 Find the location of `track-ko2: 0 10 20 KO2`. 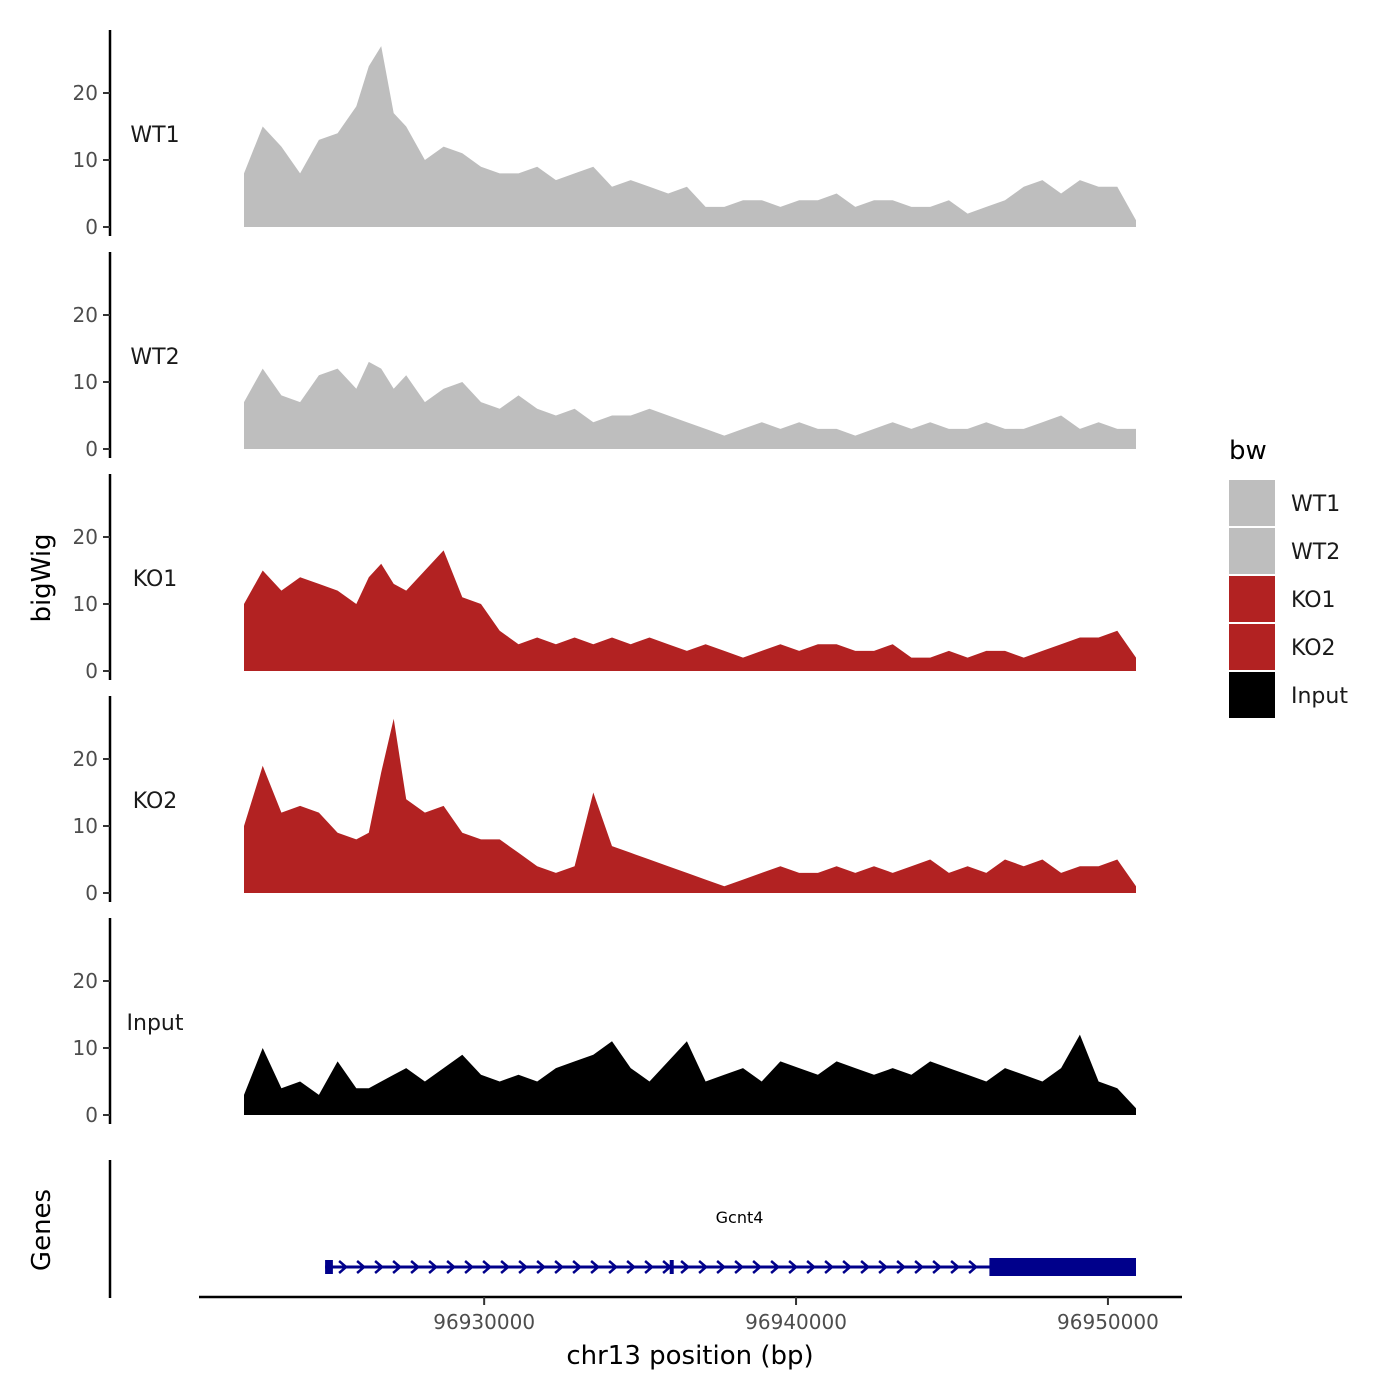

track-ko2: 0 10 20 KO2 is located at coordinates (604, 800).